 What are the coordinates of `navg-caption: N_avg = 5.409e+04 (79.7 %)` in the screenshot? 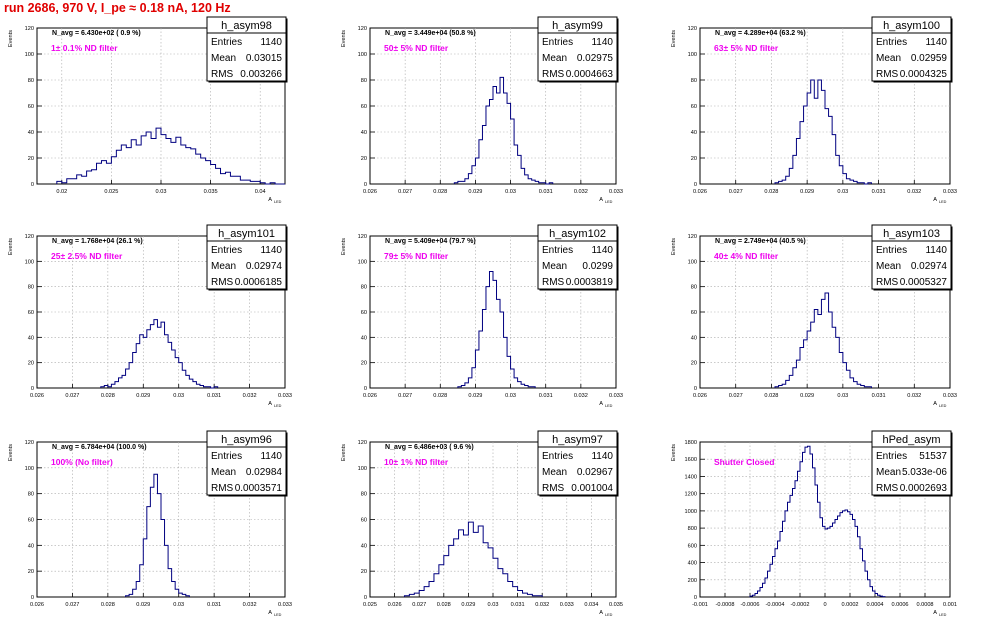 It's located at (430, 241).